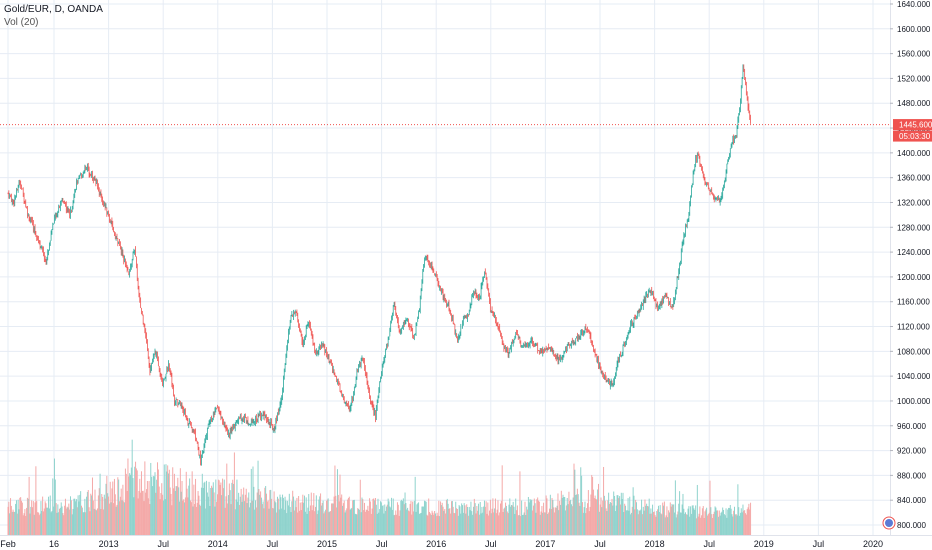 The width and height of the screenshot is (932, 550). I want to click on y-tick-label: 800.000, so click(911, 525).